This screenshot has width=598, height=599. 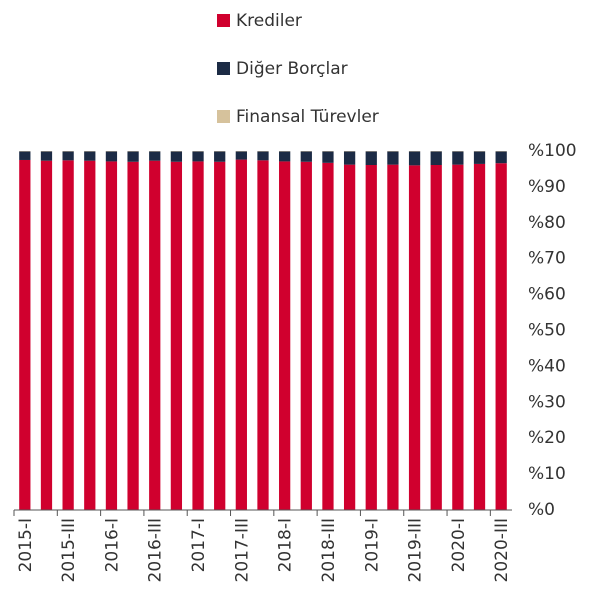 What do you see at coordinates (547, 438) in the screenshot?
I see `y-tick-label: %20` at bounding box center [547, 438].